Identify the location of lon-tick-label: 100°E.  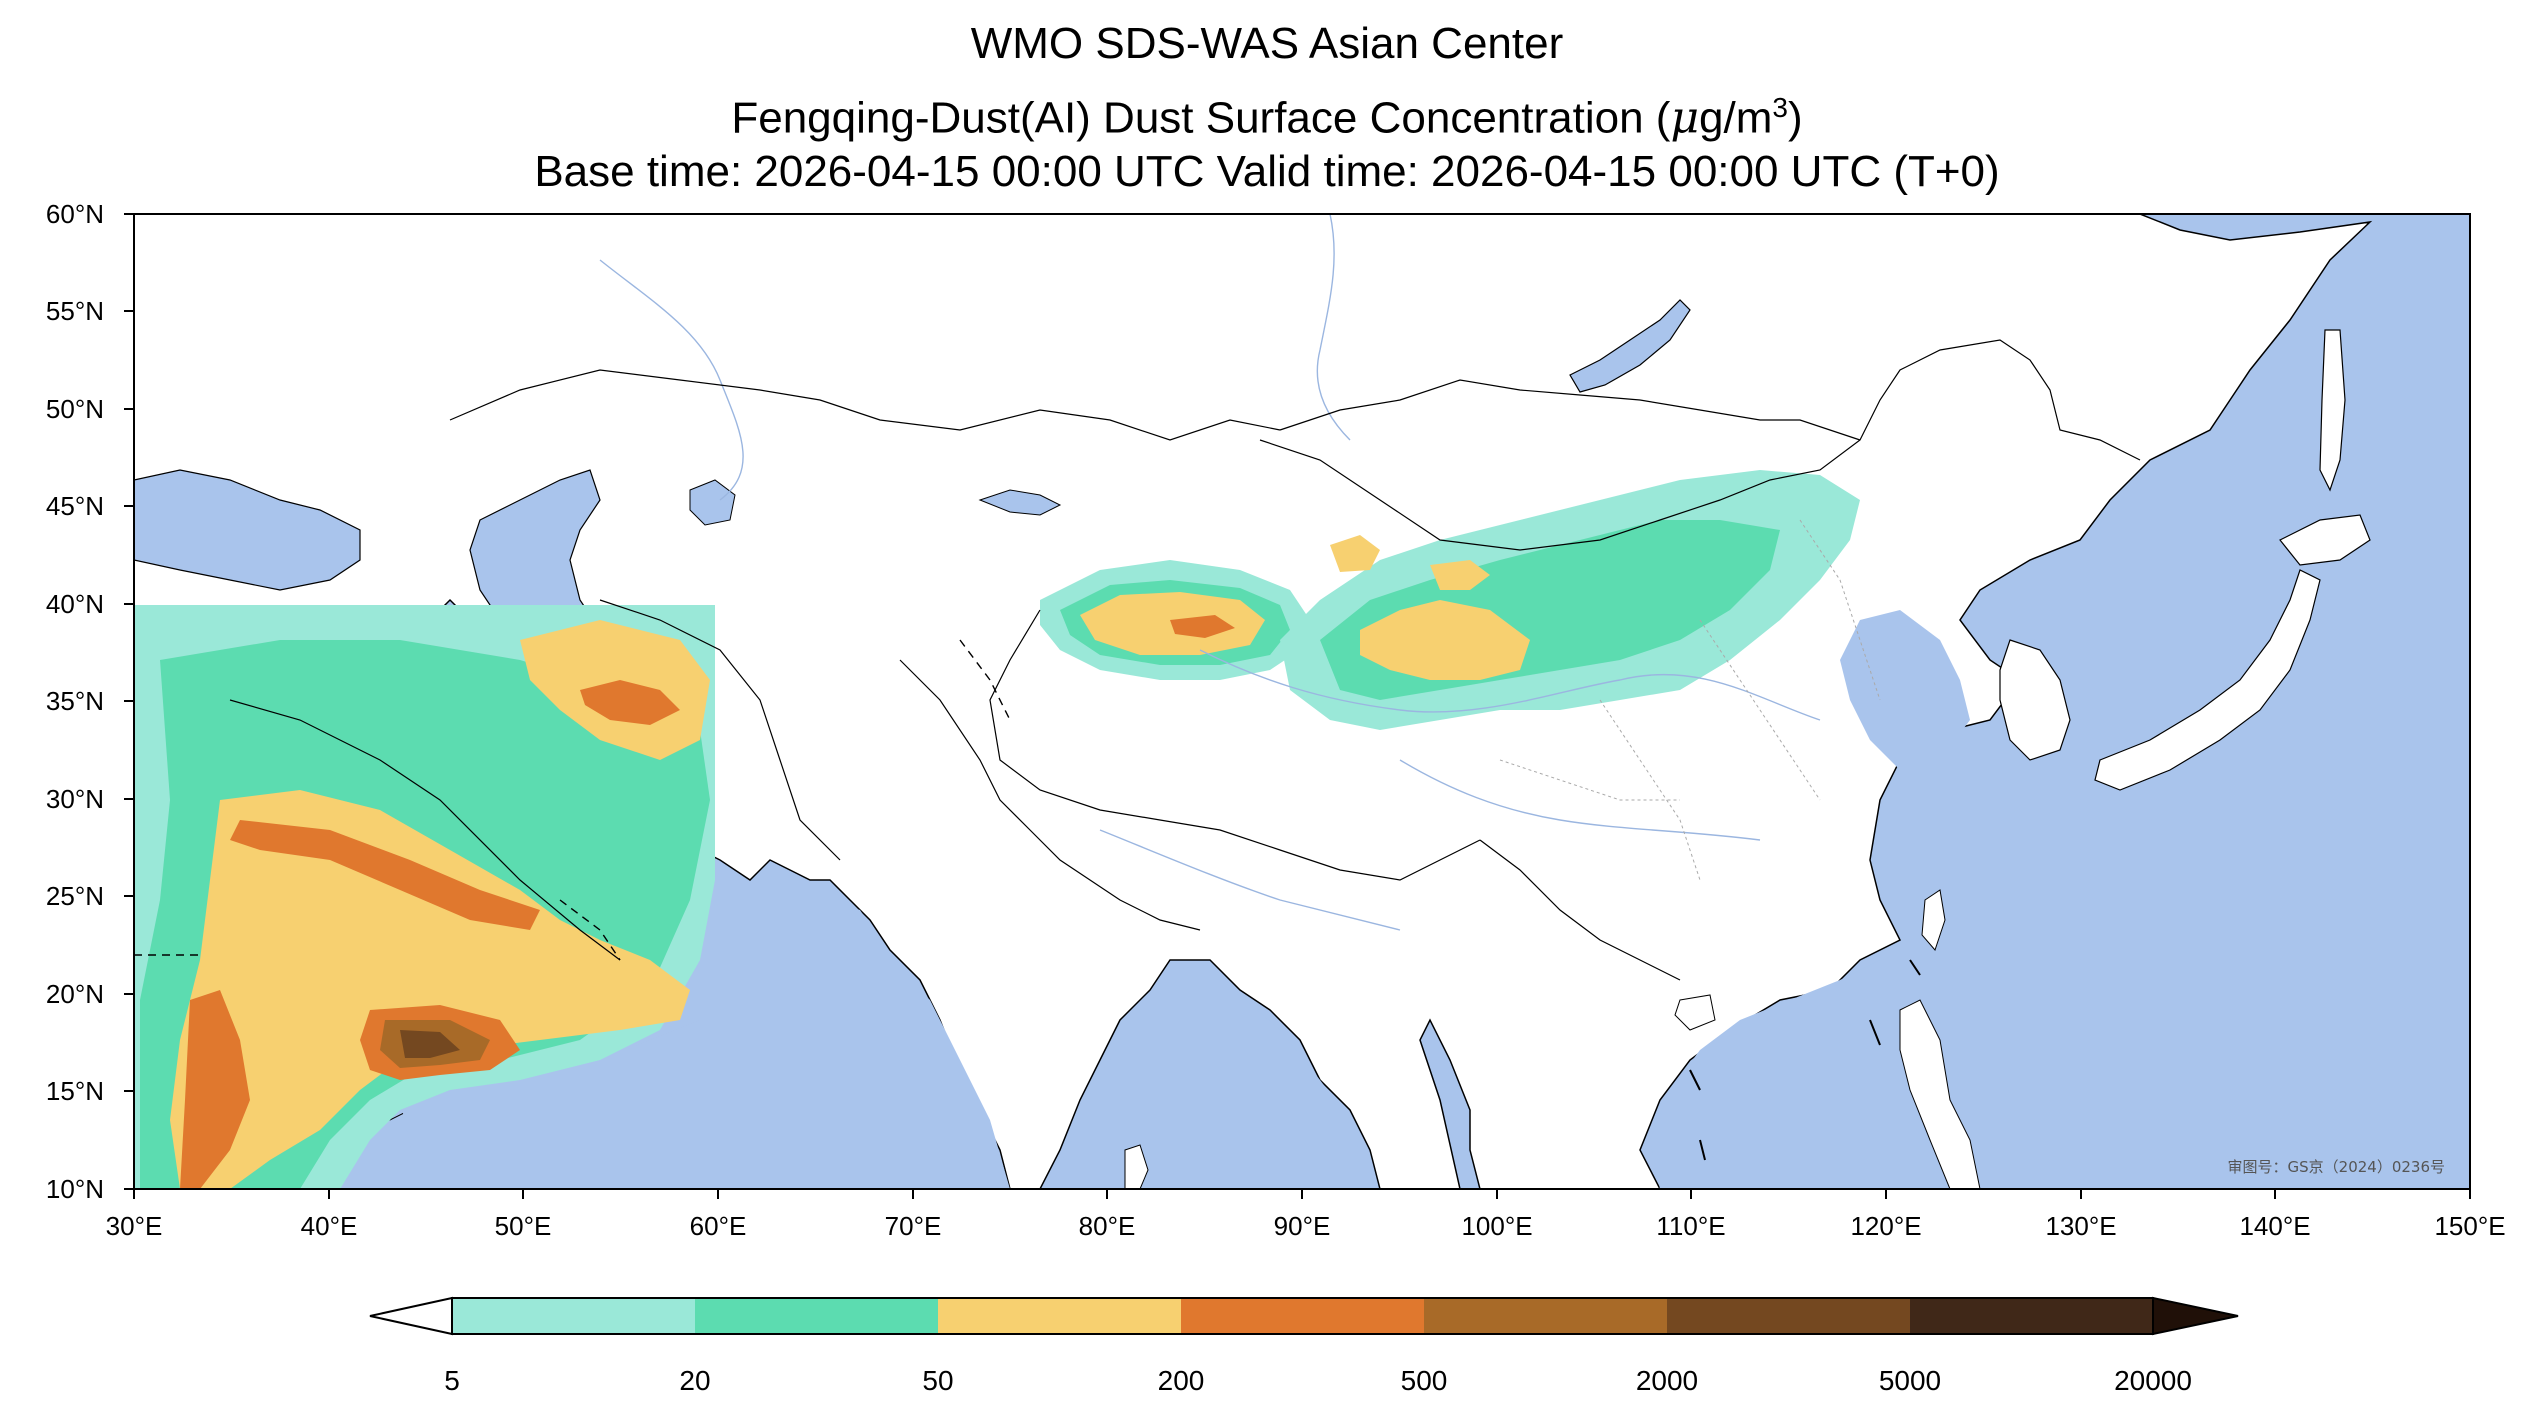
(1496, 1226).